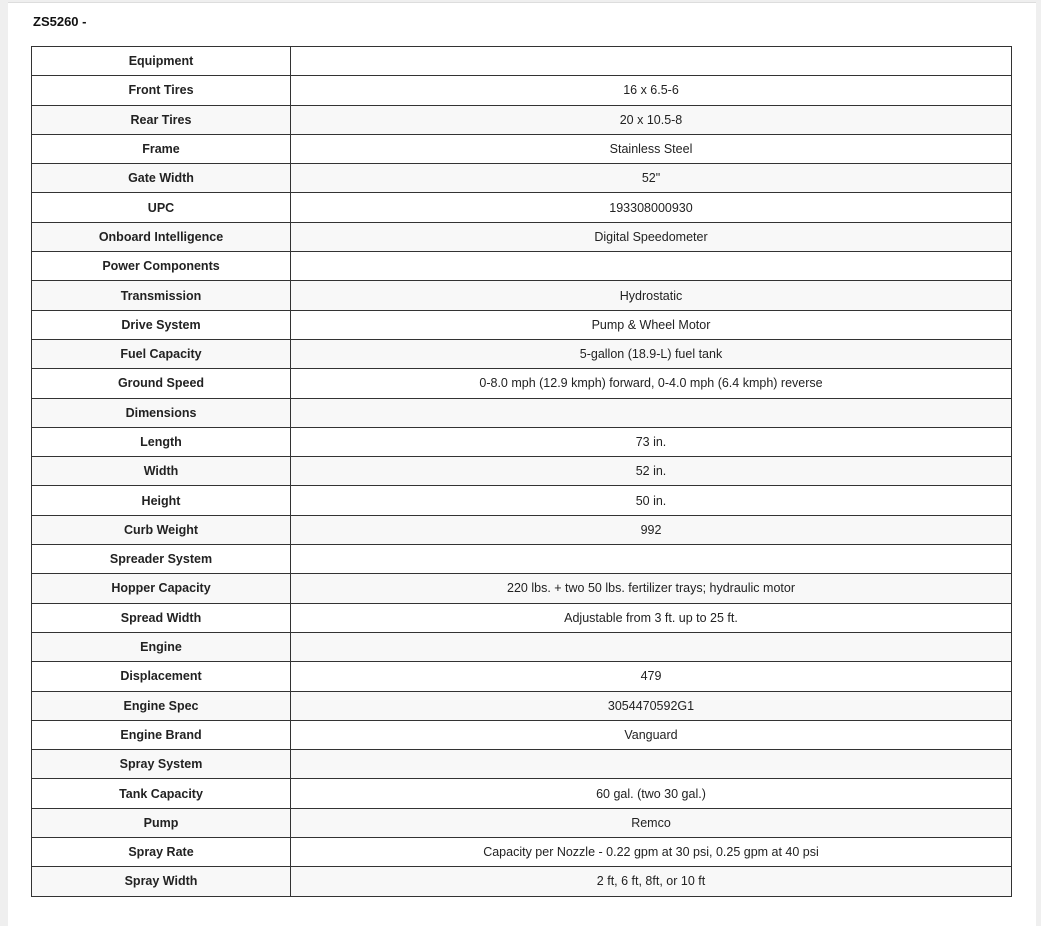 The width and height of the screenshot is (1041, 926). What do you see at coordinates (651, 237) in the screenshot?
I see `spec-value: Digital Speedometer` at bounding box center [651, 237].